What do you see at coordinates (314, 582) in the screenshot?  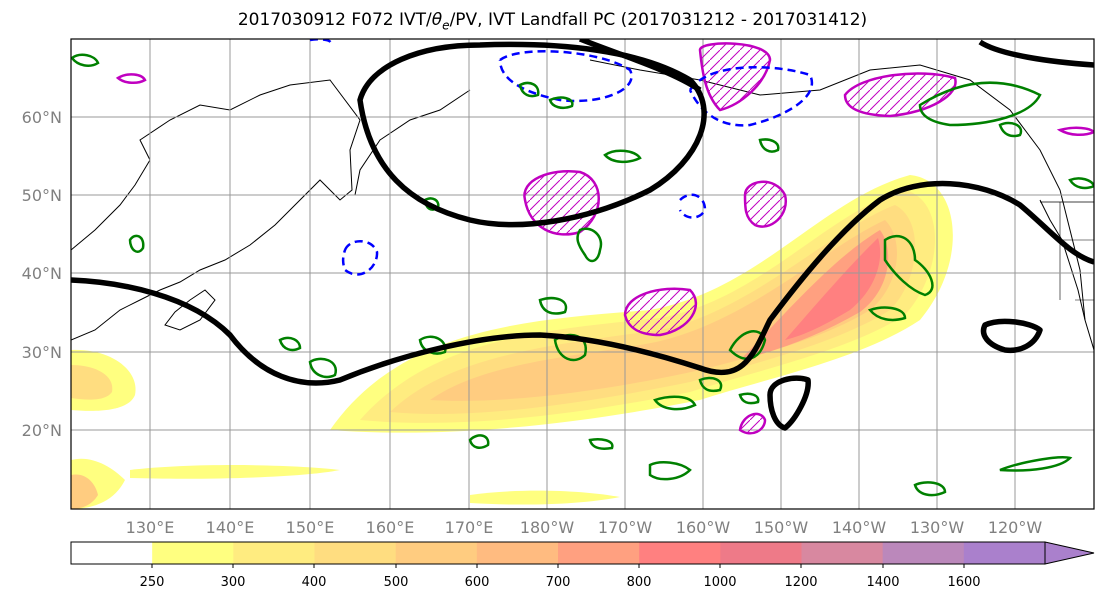 I see `colorbar-tick-label: 400` at bounding box center [314, 582].